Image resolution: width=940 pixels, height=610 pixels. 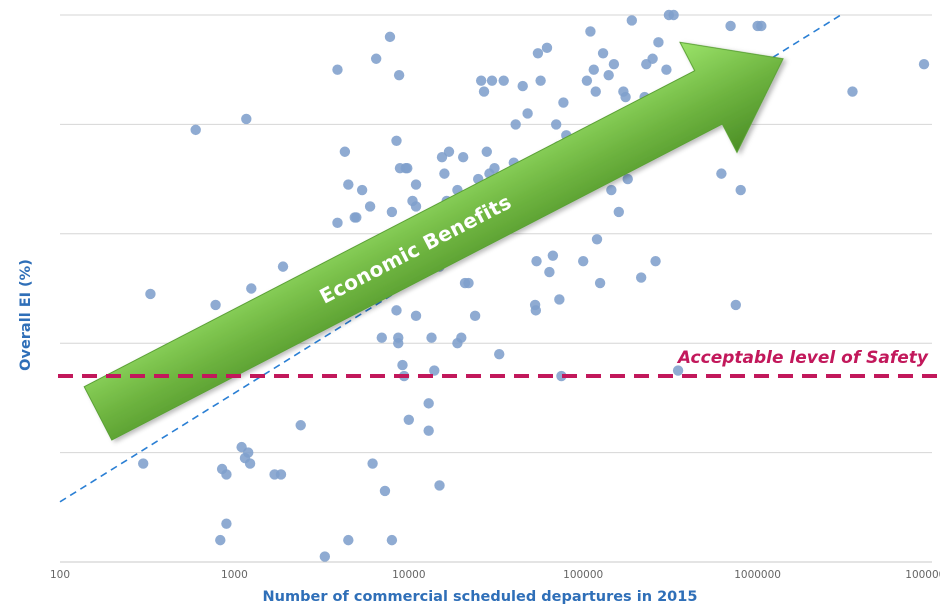 What do you see at coordinates (234, 575) in the screenshot?
I see `x-tick-label-1: 1000` at bounding box center [234, 575].